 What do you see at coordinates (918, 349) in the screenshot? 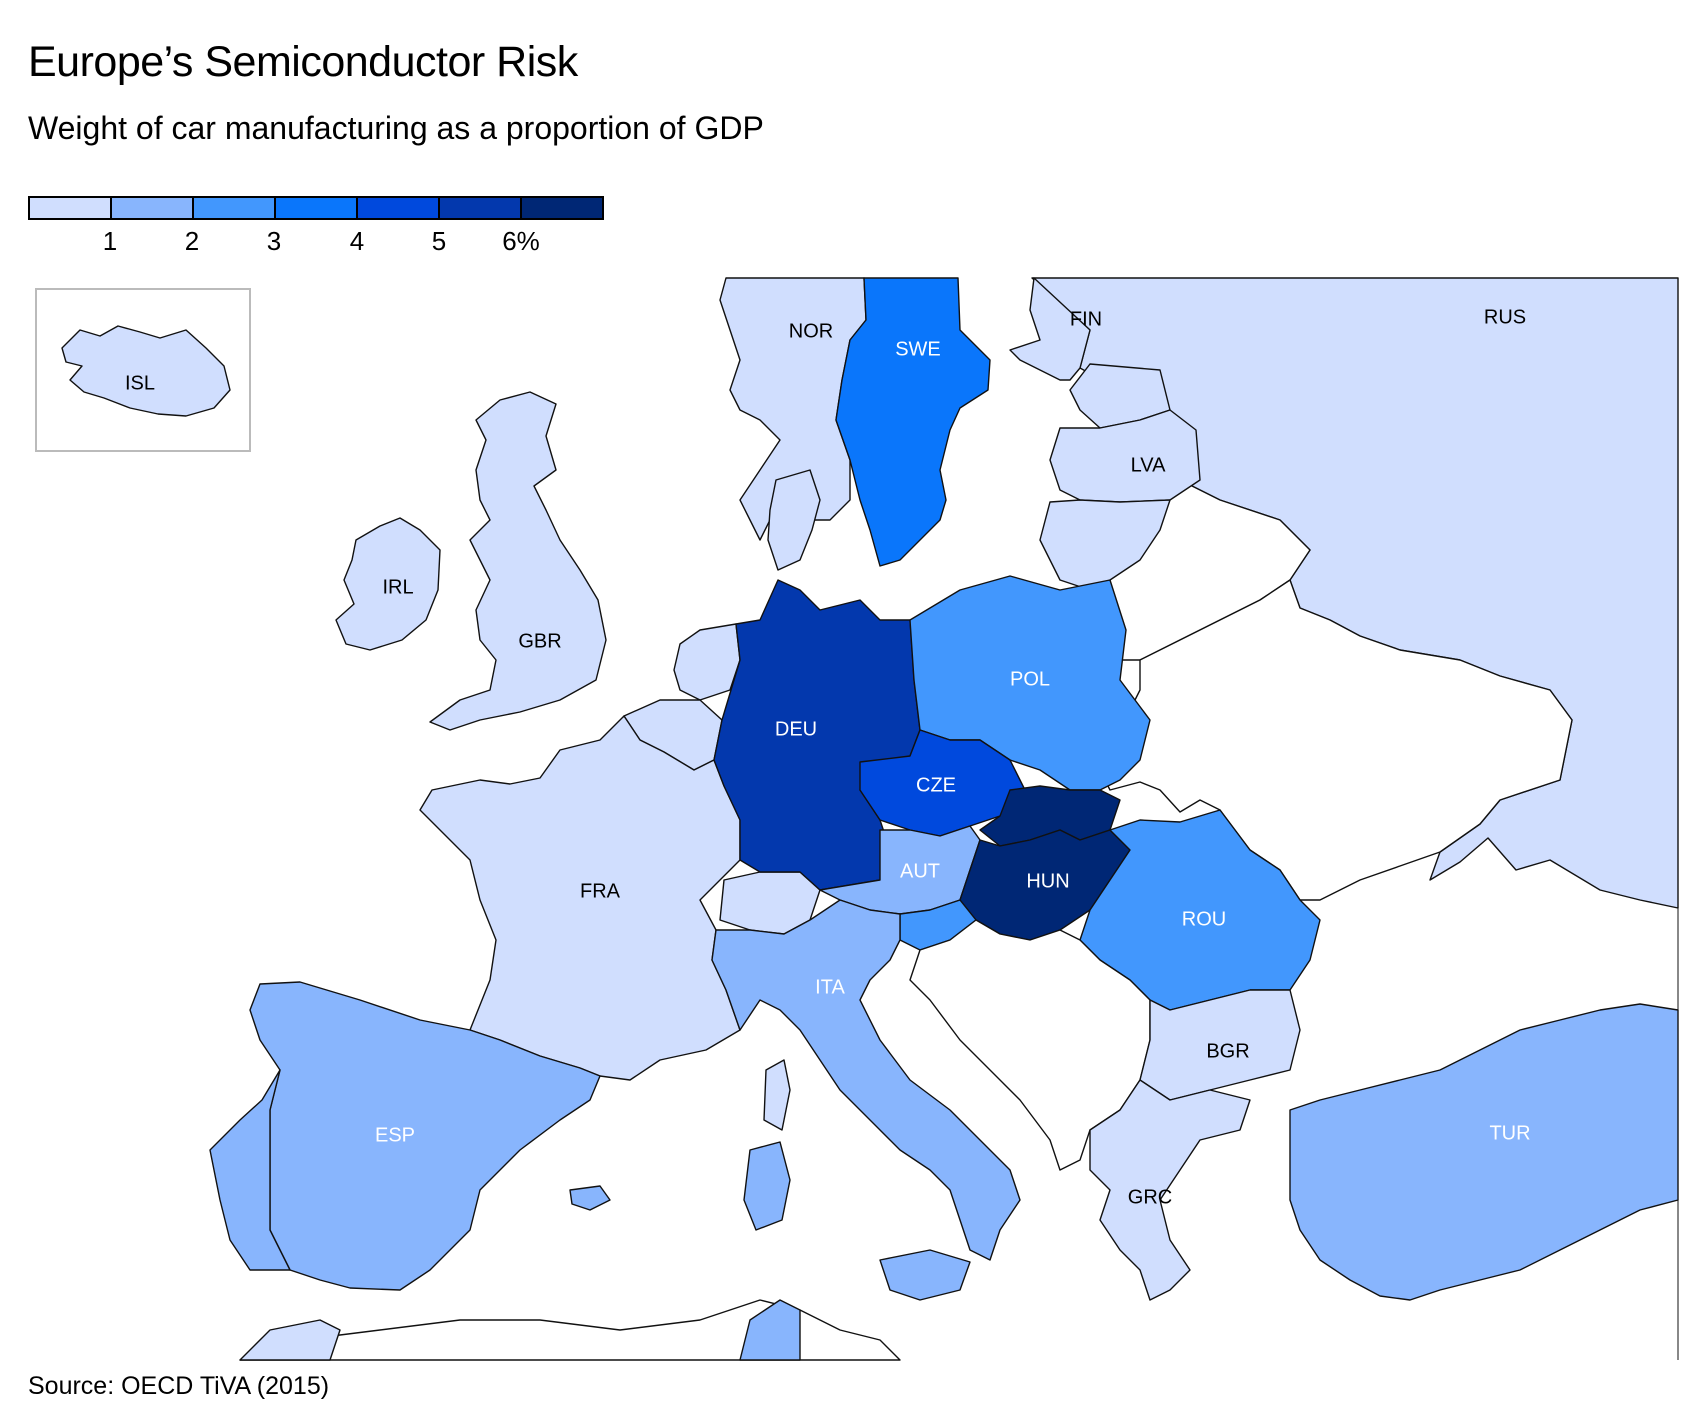
I see `label-swe: SWE` at bounding box center [918, 349].